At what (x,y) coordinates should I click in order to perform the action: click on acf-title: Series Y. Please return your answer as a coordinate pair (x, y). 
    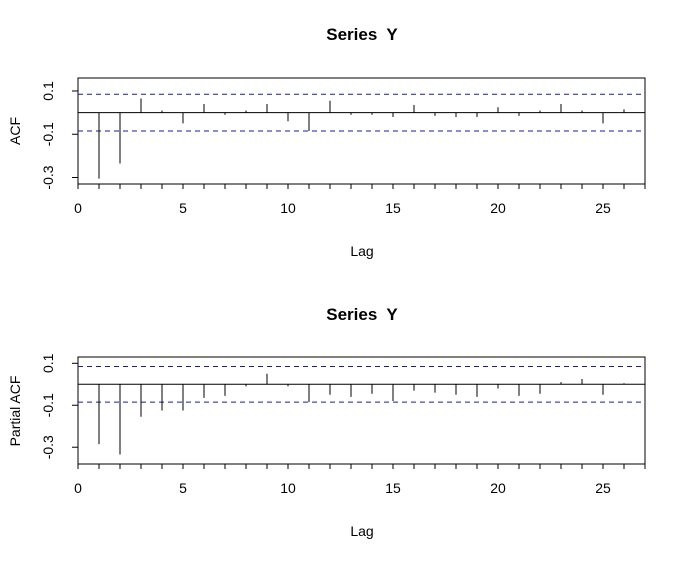
    Looking at the image, I should click on (362, 34).